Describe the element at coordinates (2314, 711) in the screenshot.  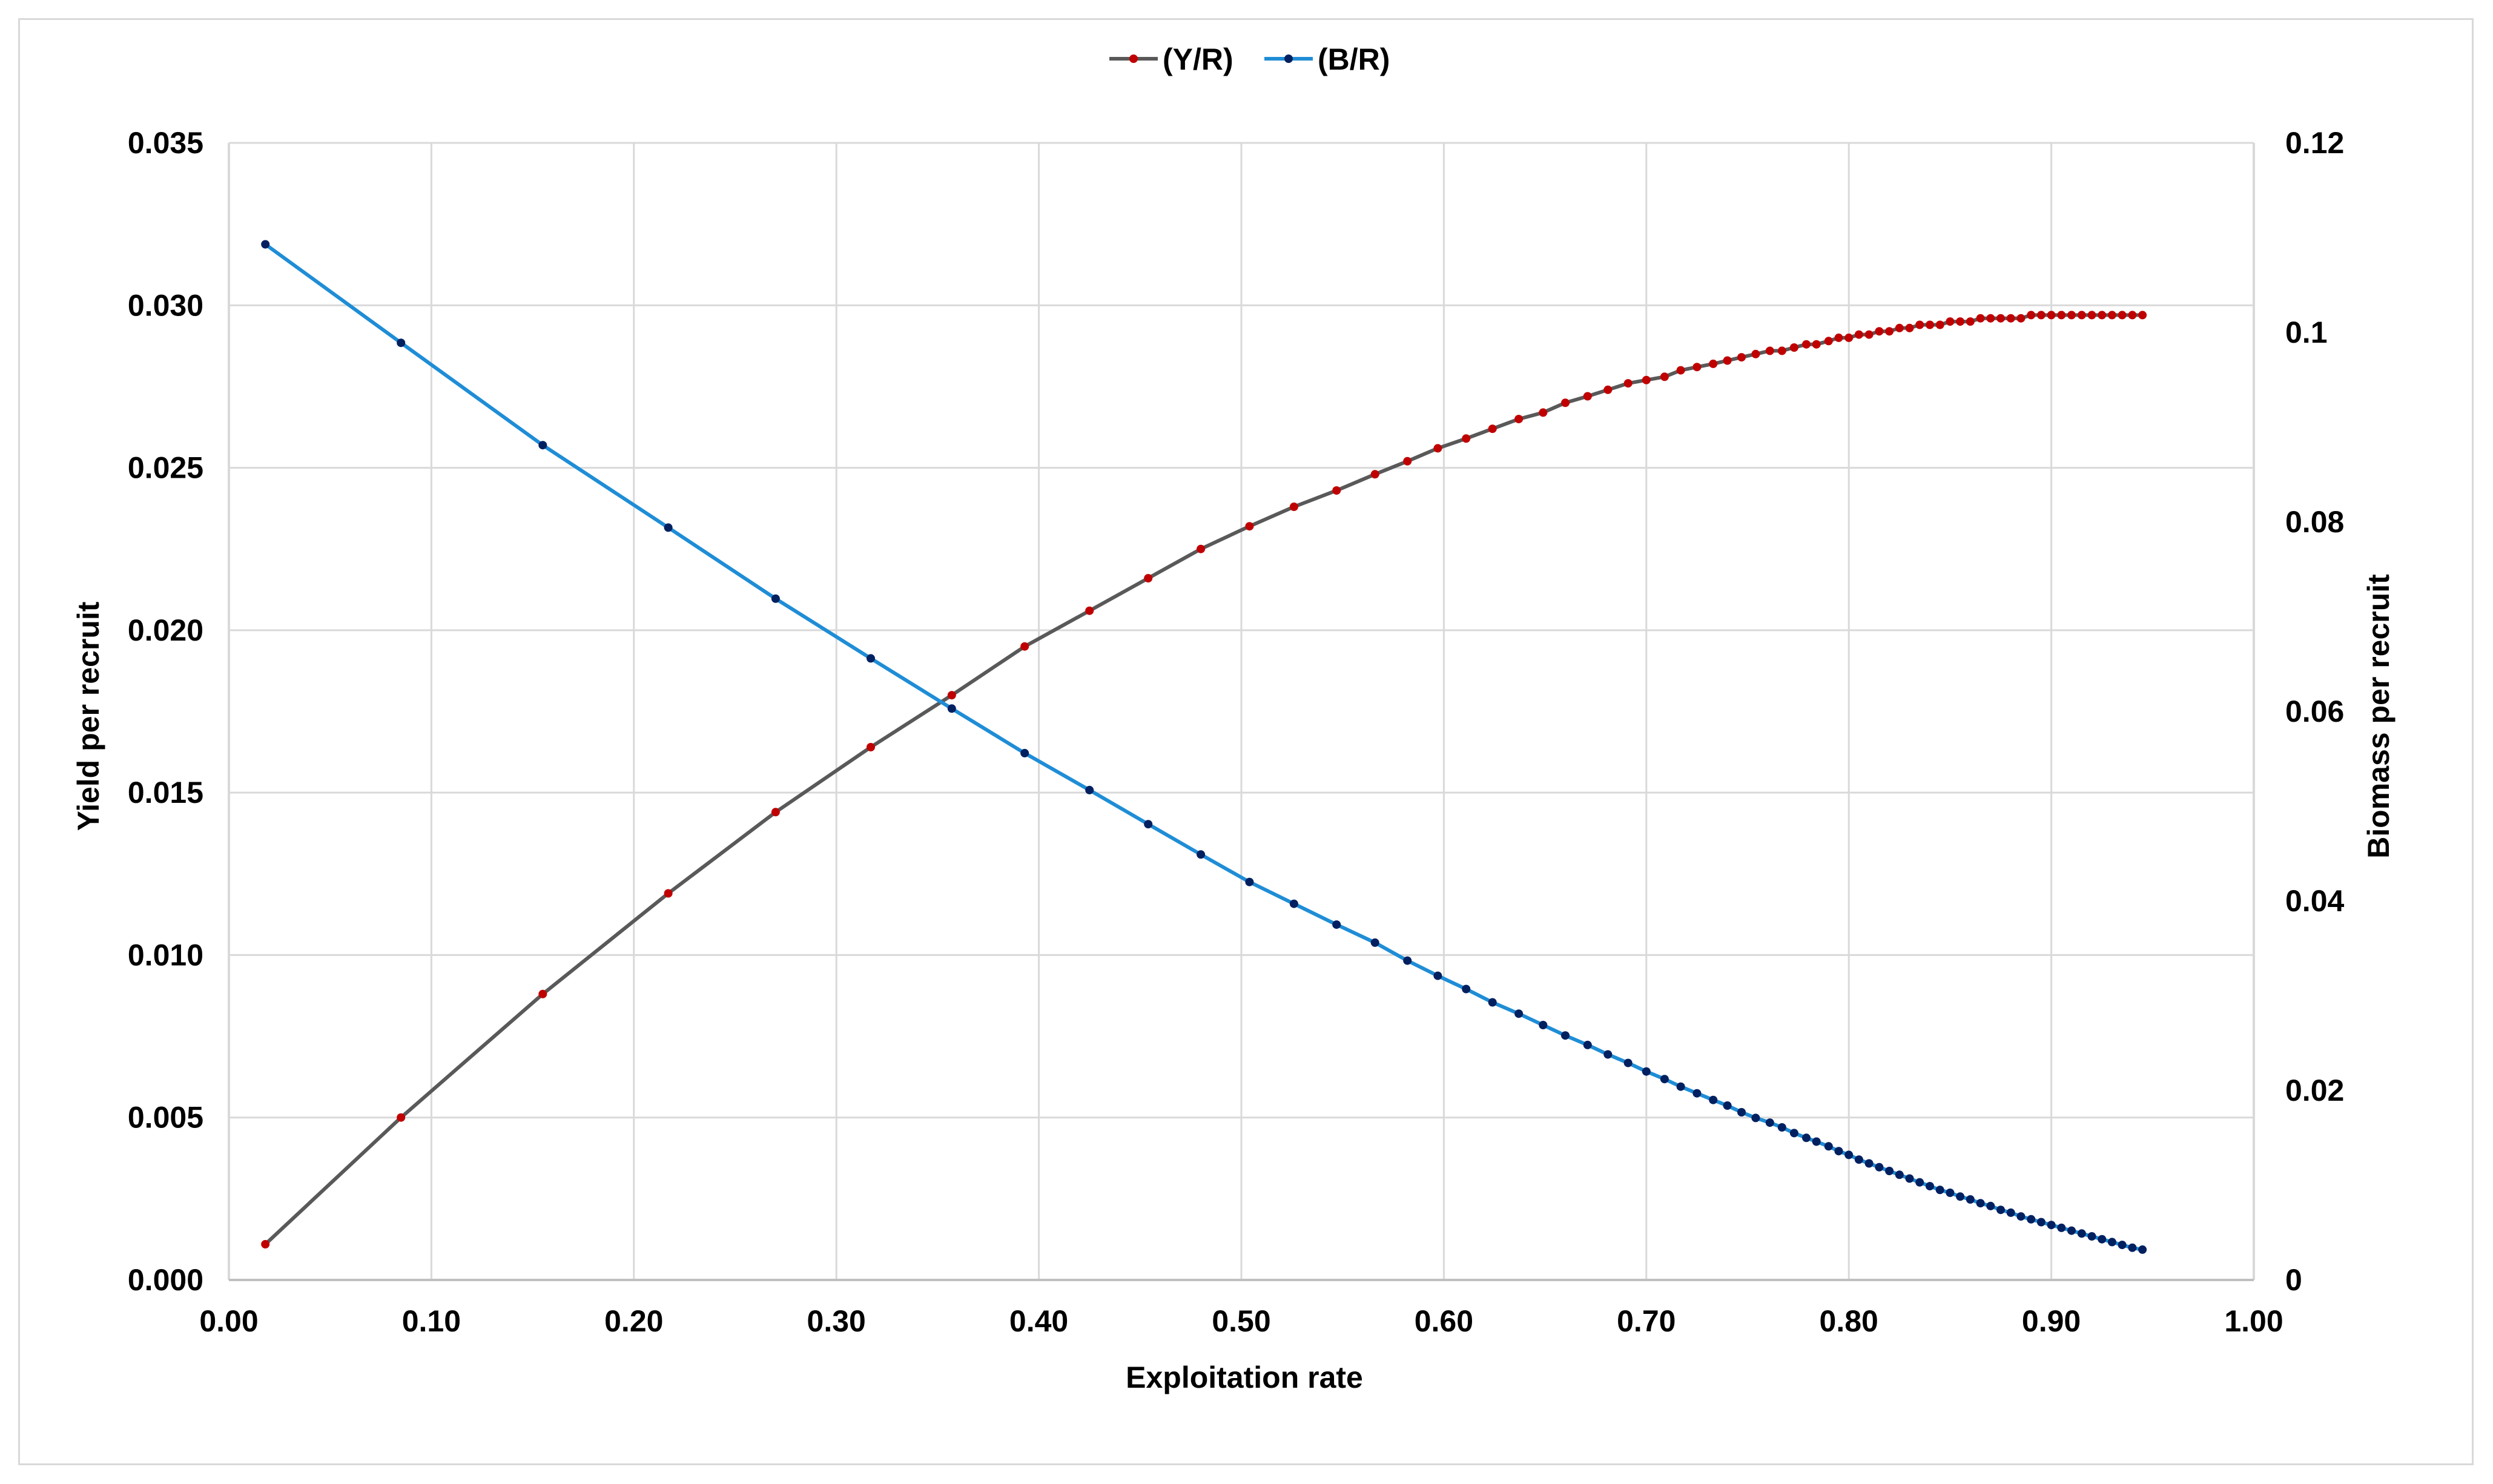
I see `y2-tick-label: 0.06` at that location.